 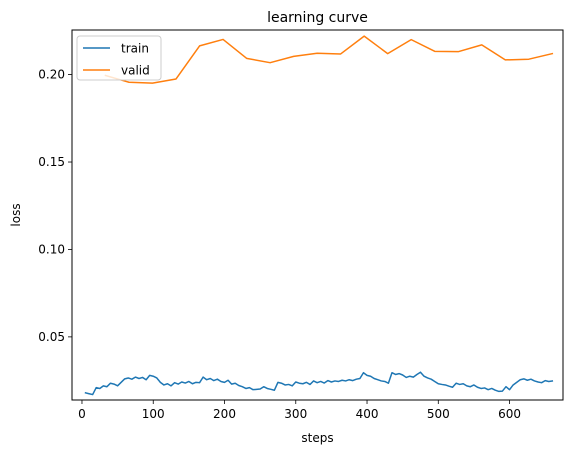 What do you see at coordinates (509, 414) in the screenshot?
I see `x-tick-label: 600` at bounding box center [509, 414].